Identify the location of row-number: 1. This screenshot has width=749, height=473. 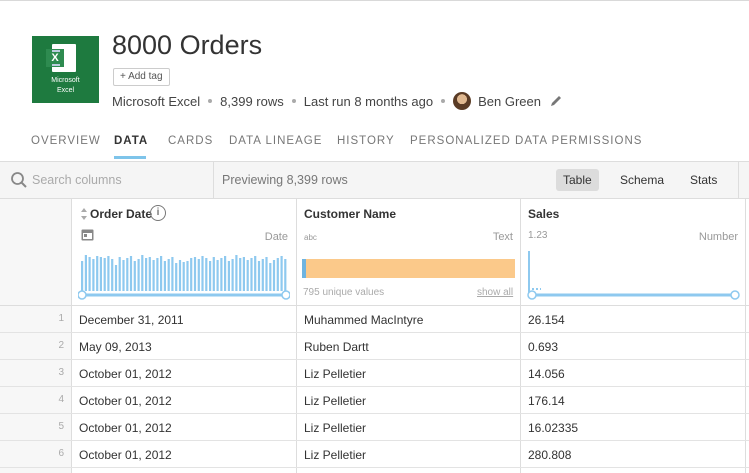
(61, 318).